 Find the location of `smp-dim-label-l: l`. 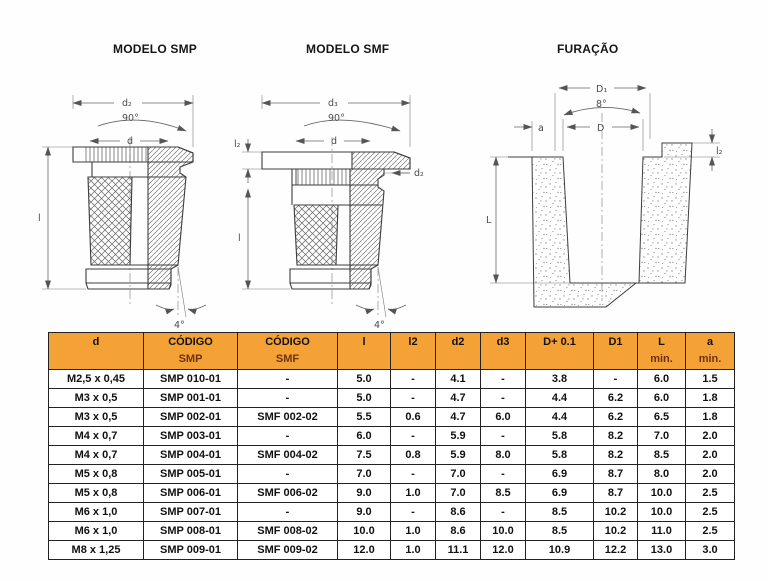

smp-dim-label-l: l is located at coordinates (39, 218).